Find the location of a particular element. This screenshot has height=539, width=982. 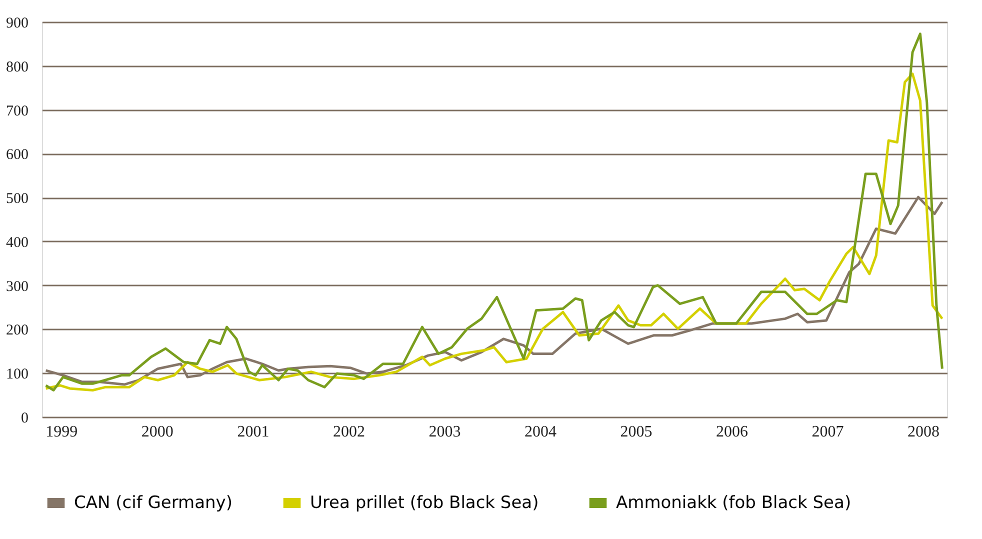

y-tick-label: 100 is located at coordinates (17, 374).